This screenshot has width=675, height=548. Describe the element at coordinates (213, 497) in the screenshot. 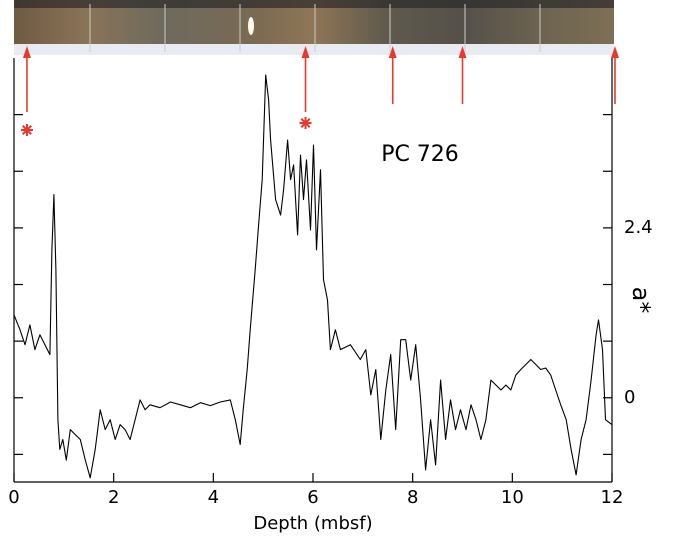

I see `x-tick-label: 4` at that location.